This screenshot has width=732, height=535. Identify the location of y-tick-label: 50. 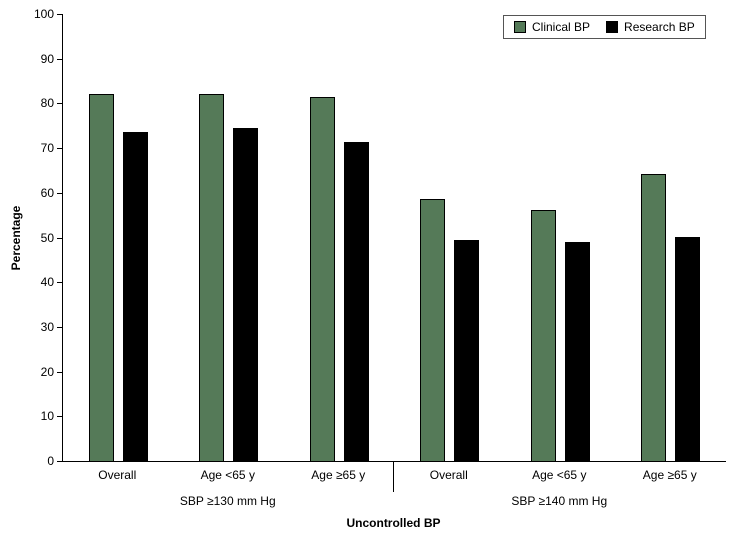
(47, 237).